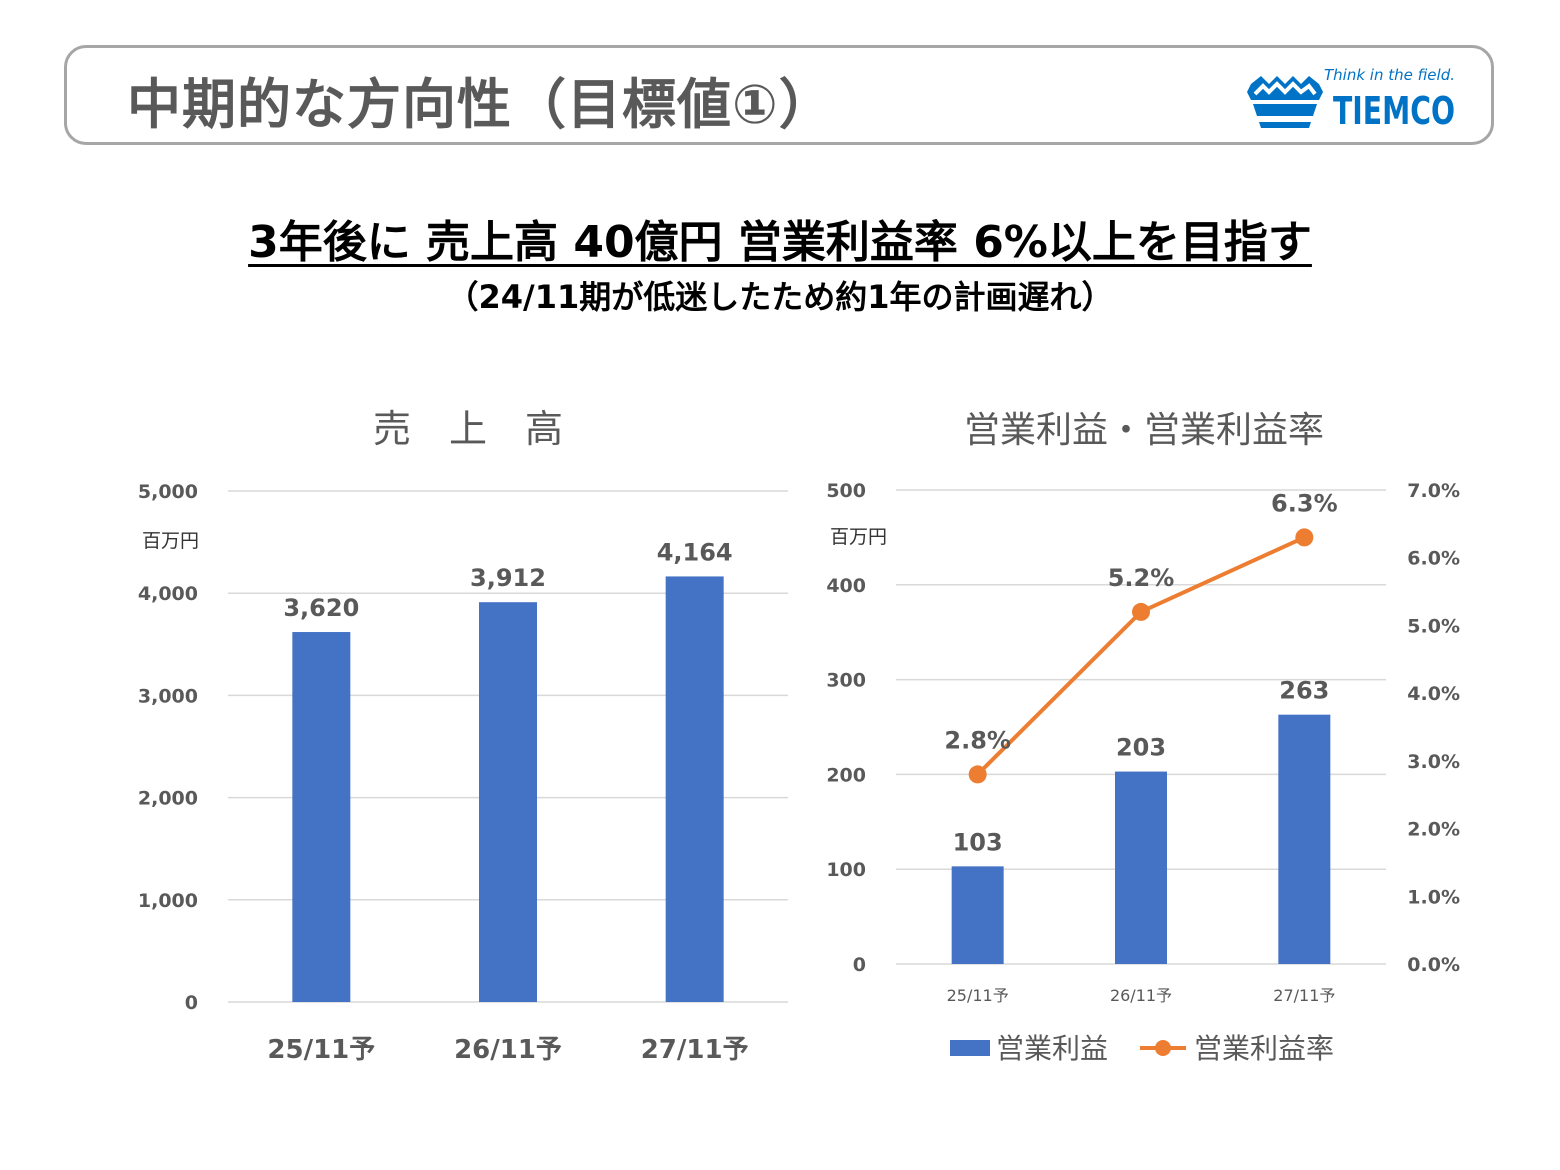 Image resolution: width=1560 pixels, height=1170 pixels. Describe the element at coordinates (321, 608) in the screenshot. I see `data-label: 3,620` at that location.